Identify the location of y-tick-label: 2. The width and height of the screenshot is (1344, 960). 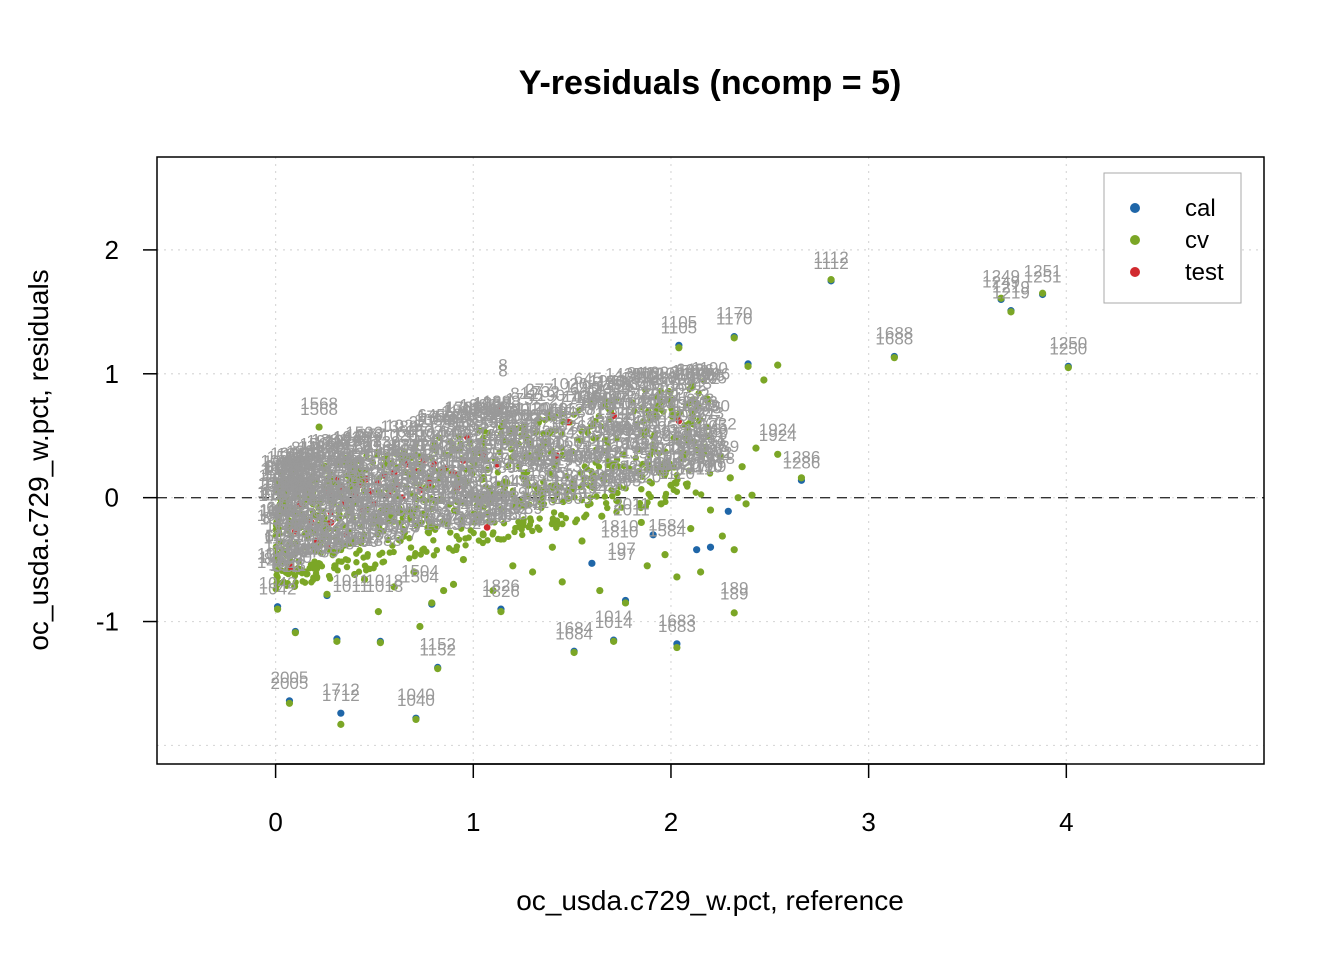
(112, 250).